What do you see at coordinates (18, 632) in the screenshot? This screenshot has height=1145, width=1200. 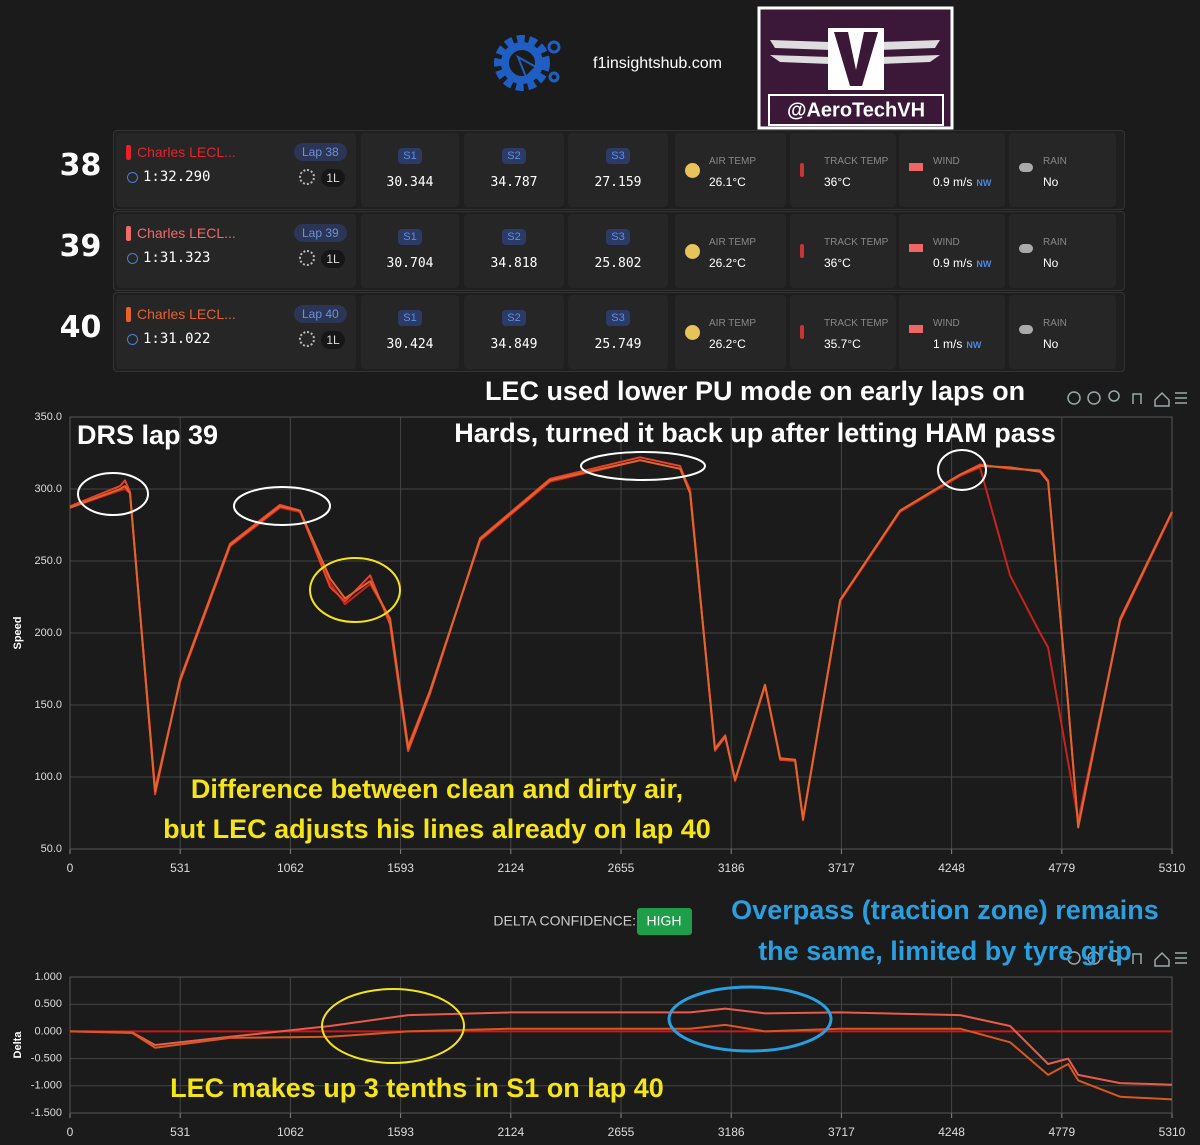 I see `y-axis-label: Speed` at bounding box center [18, 632].